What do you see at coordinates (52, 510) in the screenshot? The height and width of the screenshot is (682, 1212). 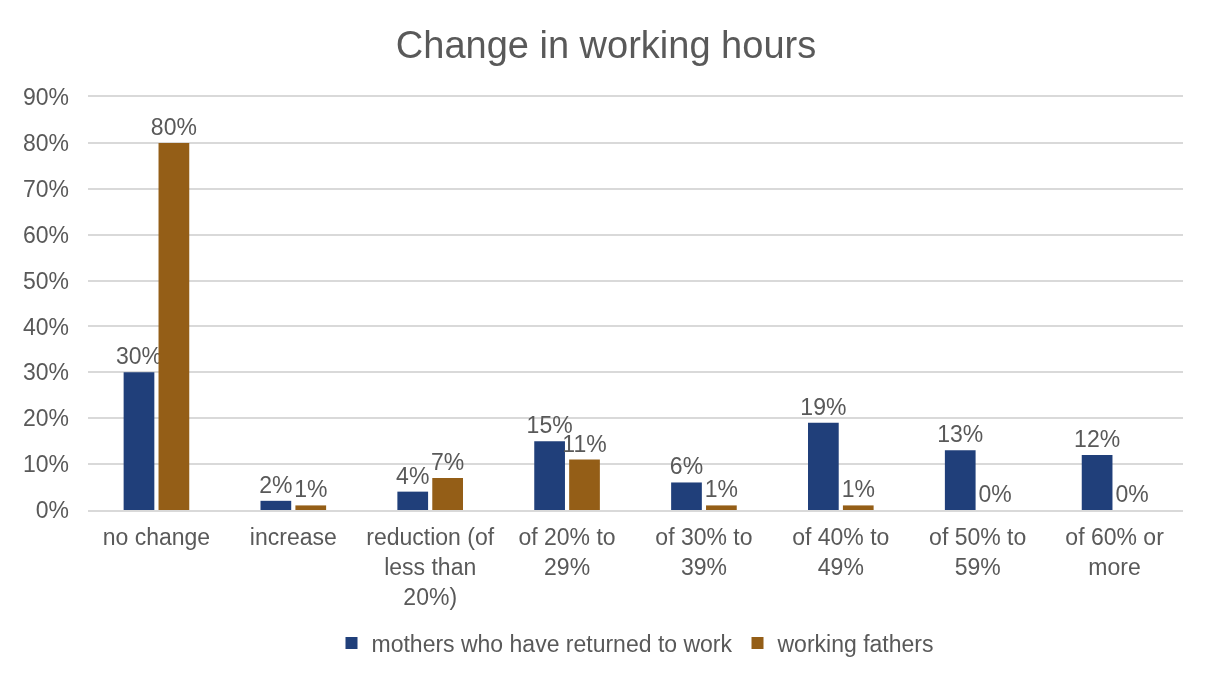 I see `y-tick-label: 0%` at bounding box center [52, 510].